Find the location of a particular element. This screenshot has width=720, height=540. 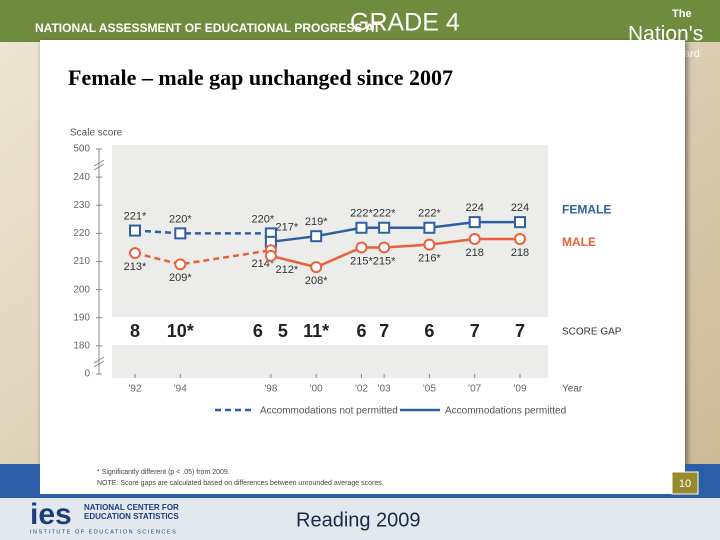

y-tick-label: 230 is located at coordinates (81, 205).